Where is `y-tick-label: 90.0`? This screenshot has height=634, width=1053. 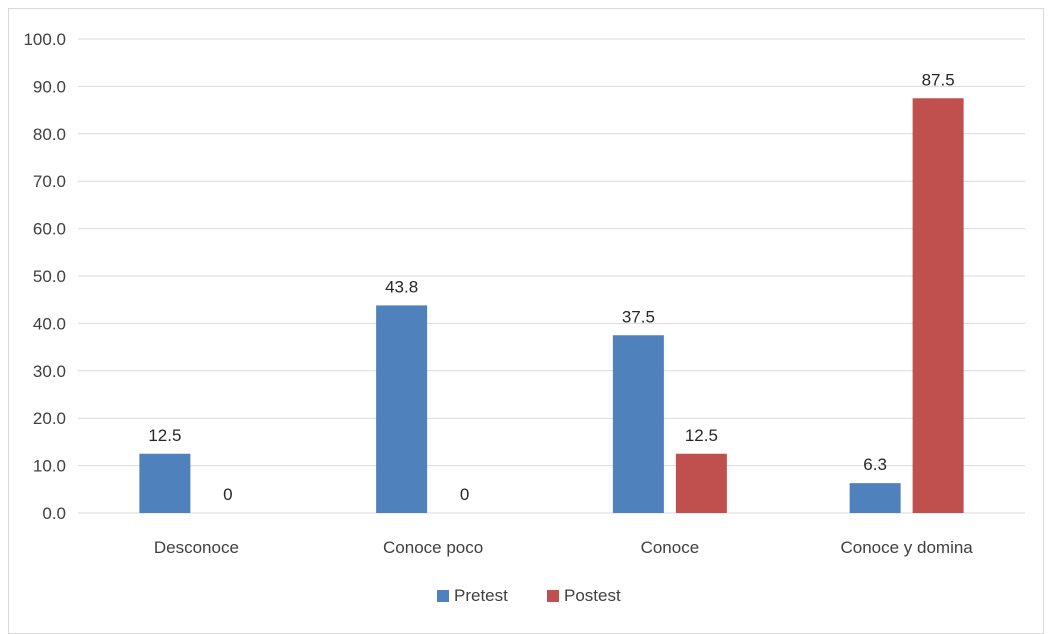 y-tick-label: 90.0 is located at coordinates (49, 86).